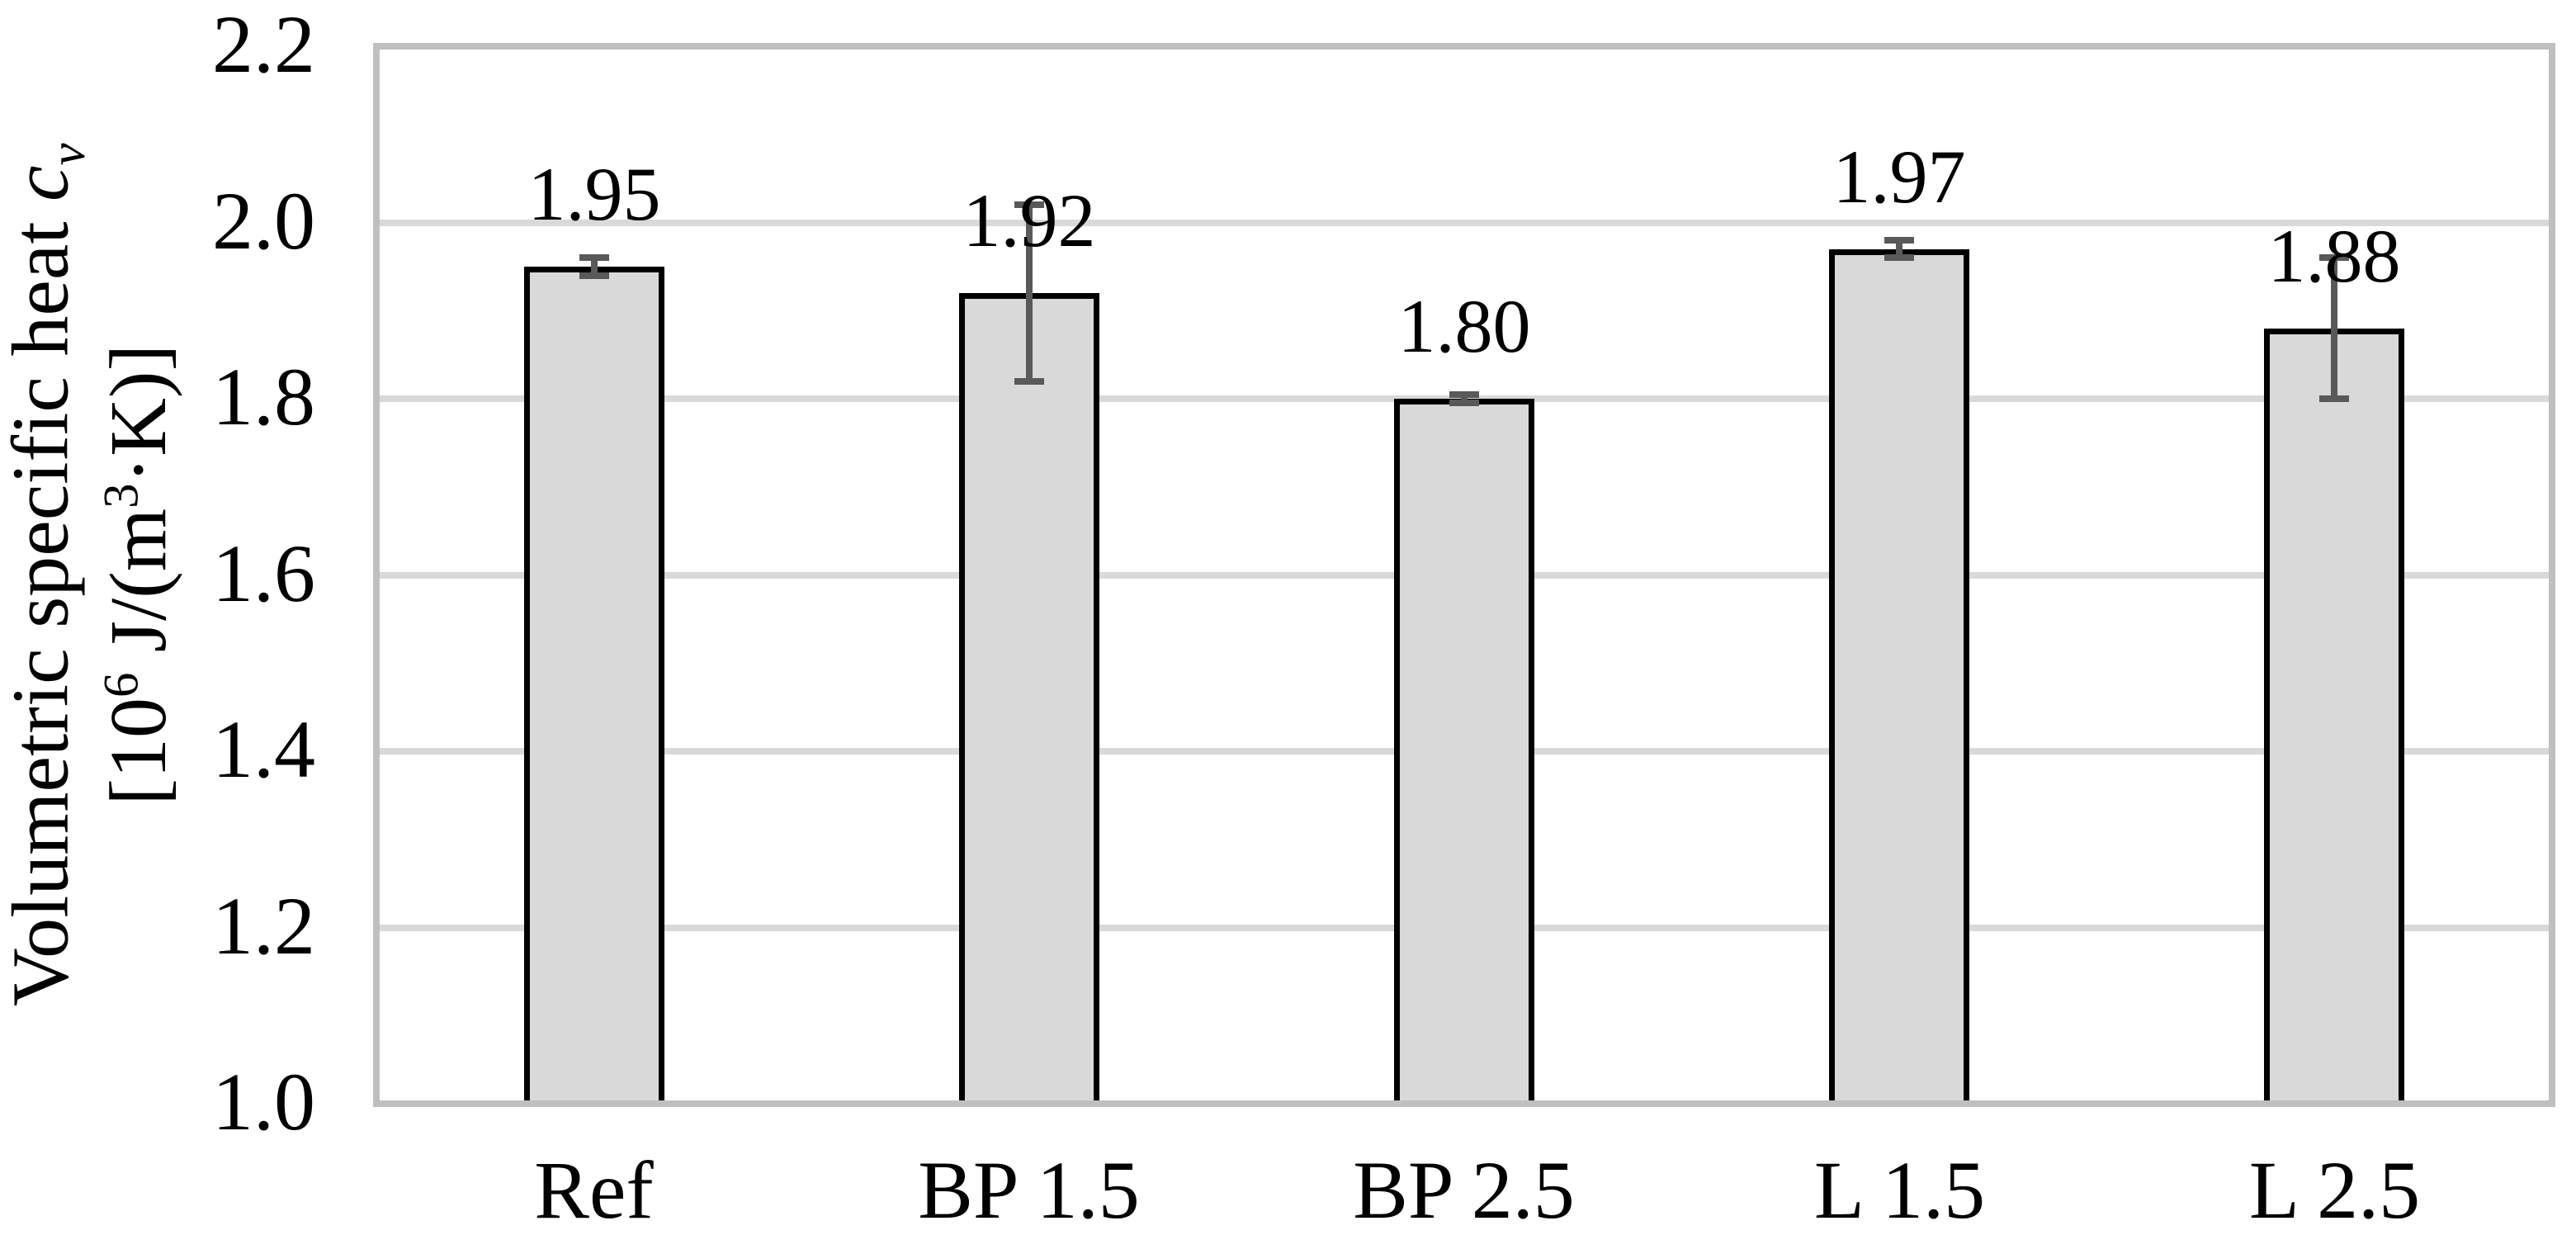 Image resolution: width=2576 pixels, height=1235 pixels. Describe the element at coordinates (1464, 1189) in the screenshot. I see `x-label-bp-2-5: BP 2.5` at that location.